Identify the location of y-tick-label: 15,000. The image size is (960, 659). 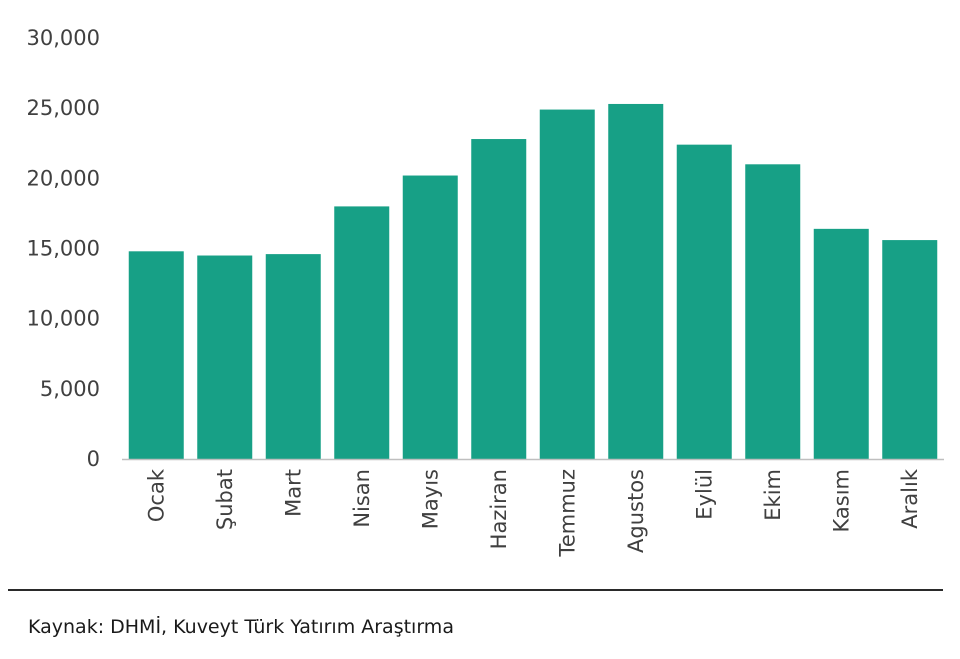
(63, 249).